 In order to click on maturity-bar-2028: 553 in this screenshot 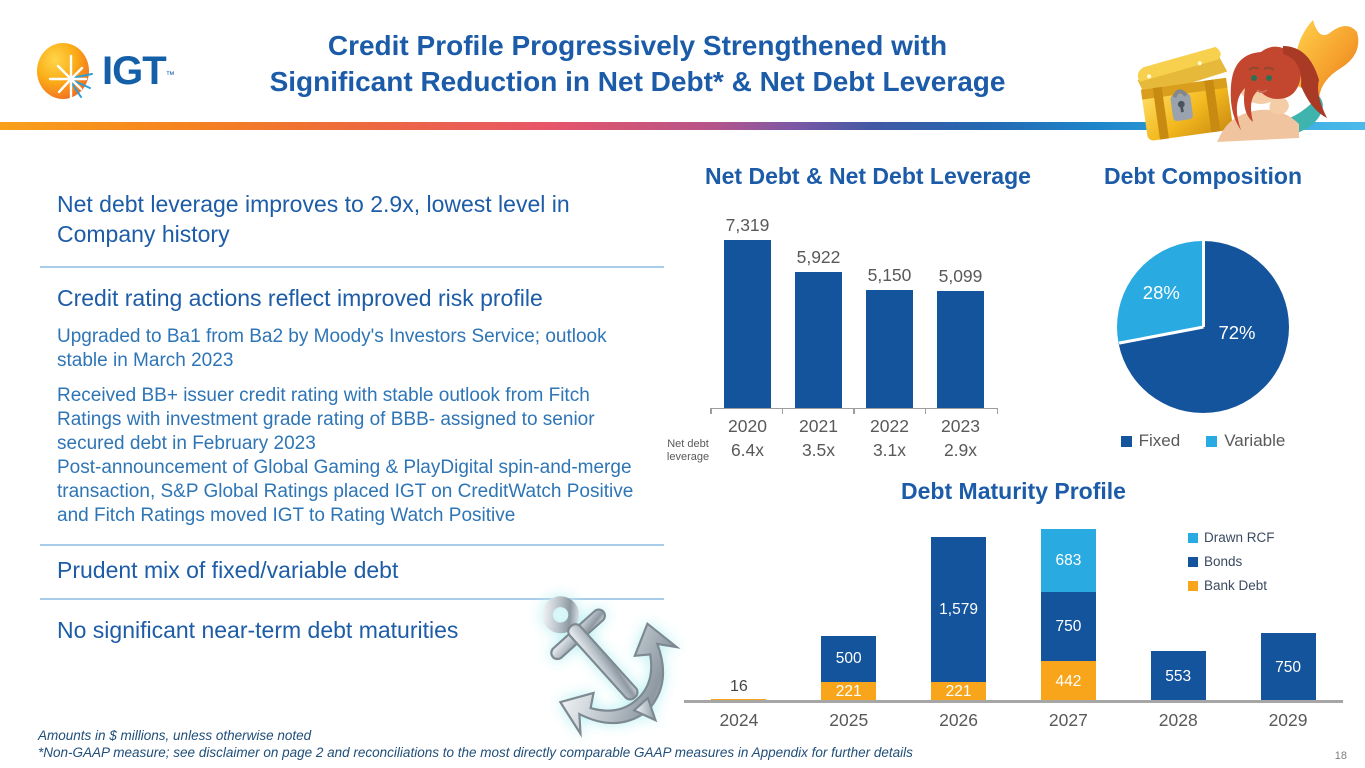, I will do `click(1178, 676)`.